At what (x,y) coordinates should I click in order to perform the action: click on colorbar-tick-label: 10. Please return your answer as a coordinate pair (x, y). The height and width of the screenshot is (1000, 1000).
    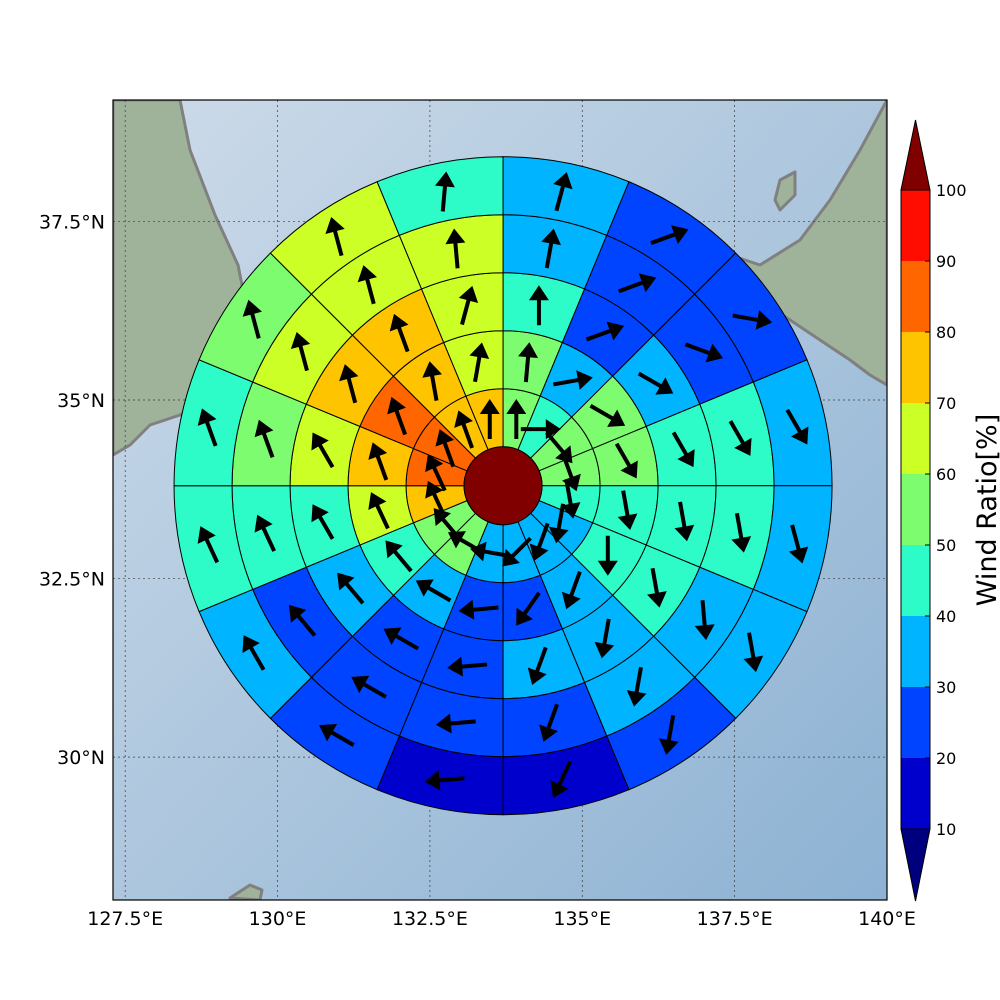
    Looking at the image, I should click on (946, 829).